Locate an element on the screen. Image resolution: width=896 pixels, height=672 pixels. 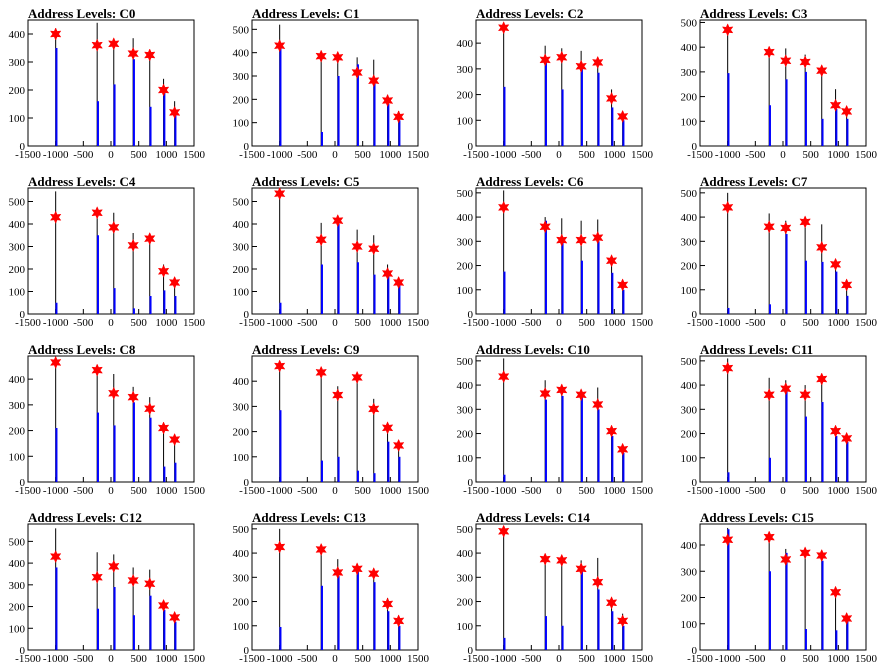
chart-title: Address Levels: C11 is located at coordinates (757, 349).